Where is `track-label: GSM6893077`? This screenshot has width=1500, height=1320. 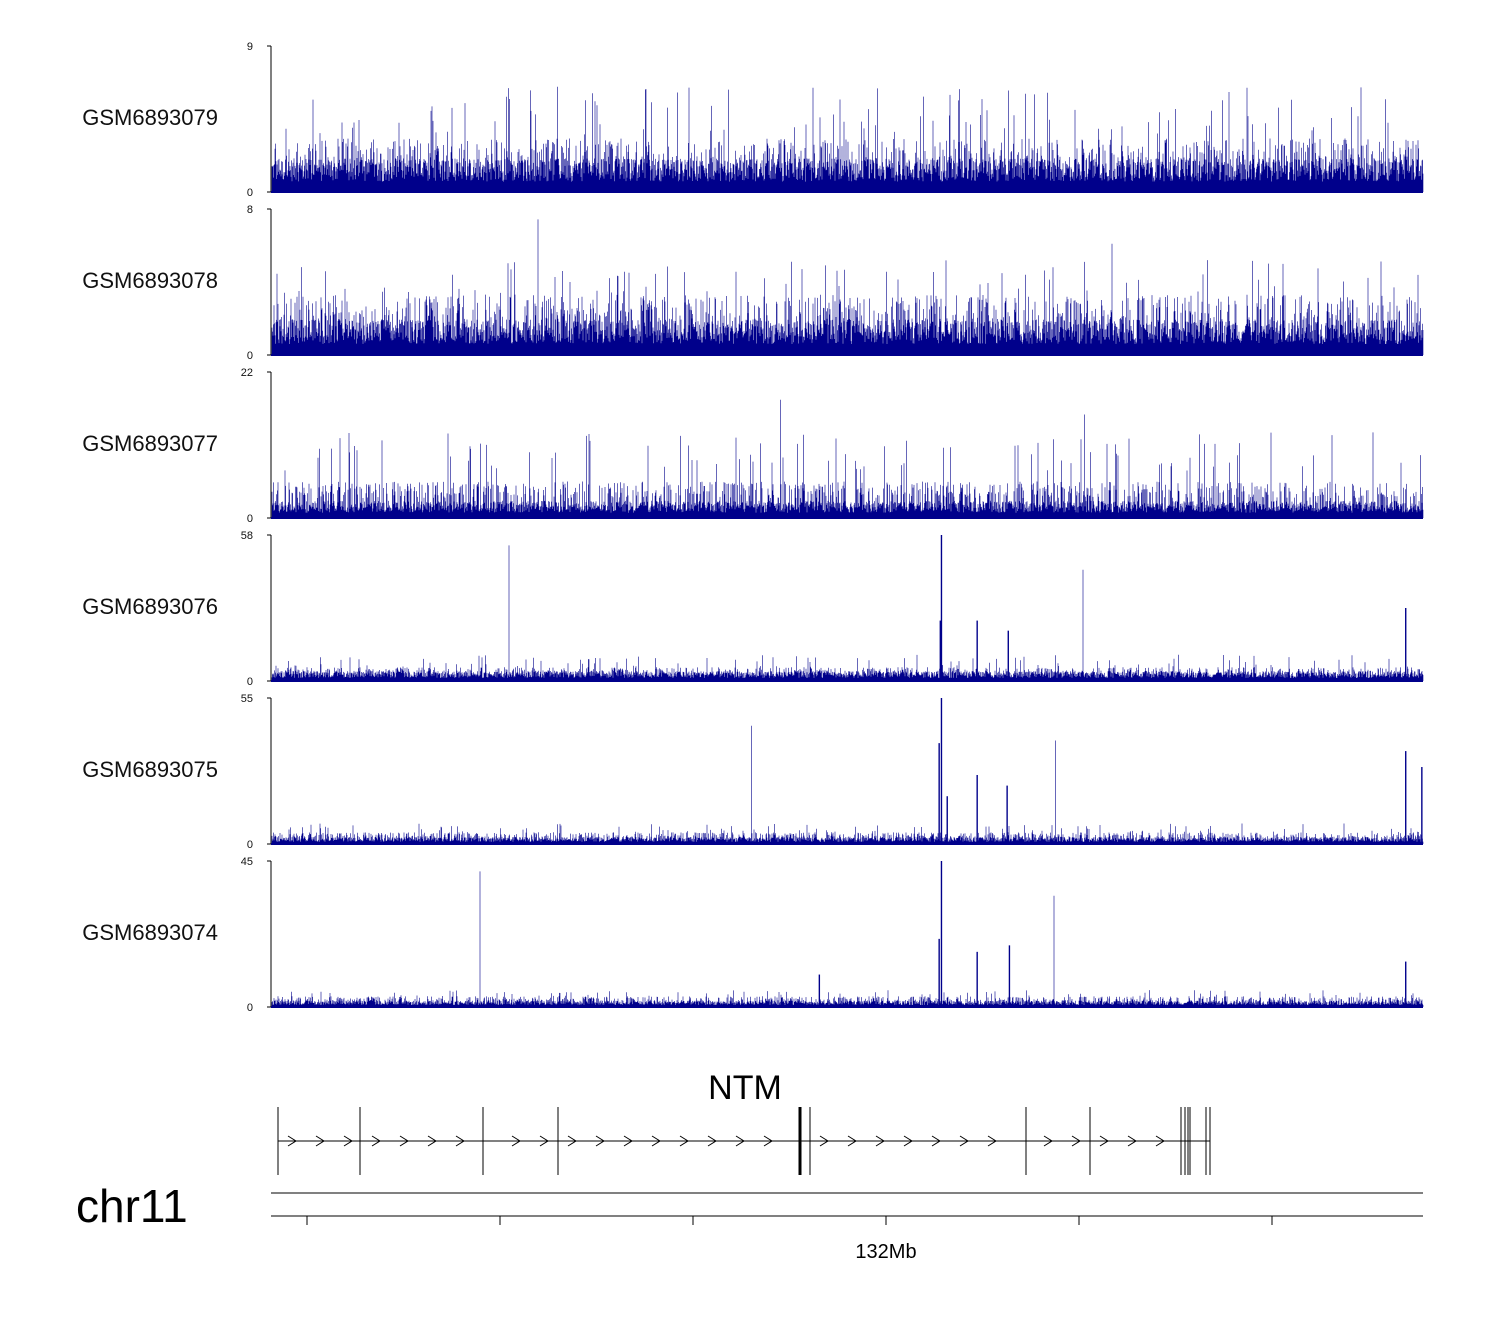
track-label: GSM6893077 is located at coordinates (150, 443).